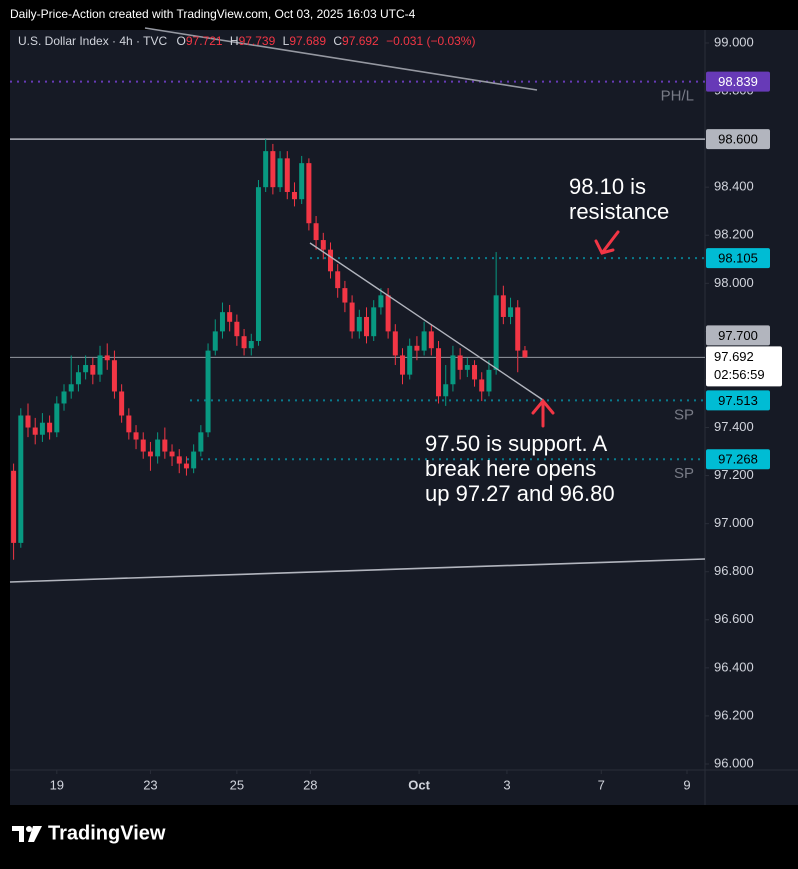  I want to click on price-badge-label: 98.600, so click(738, 139).